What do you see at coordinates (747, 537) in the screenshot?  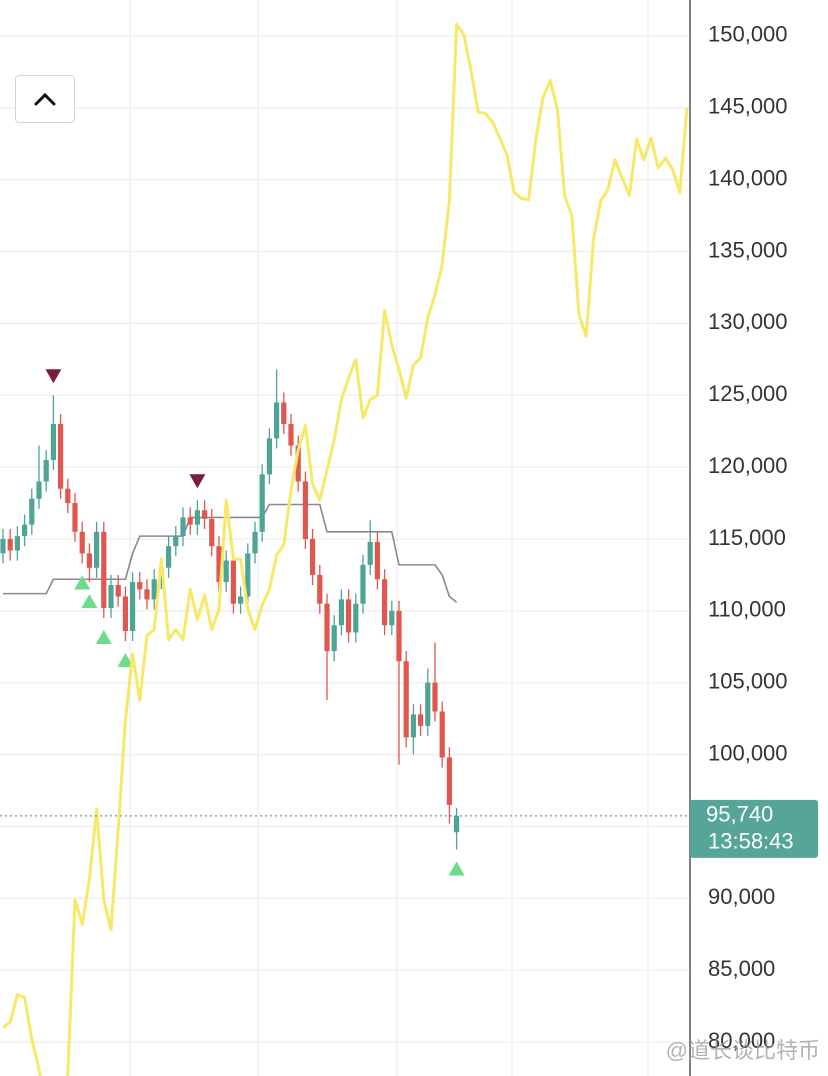 I see `y-tick-label: 115,000` at bounding box center [747, 537].